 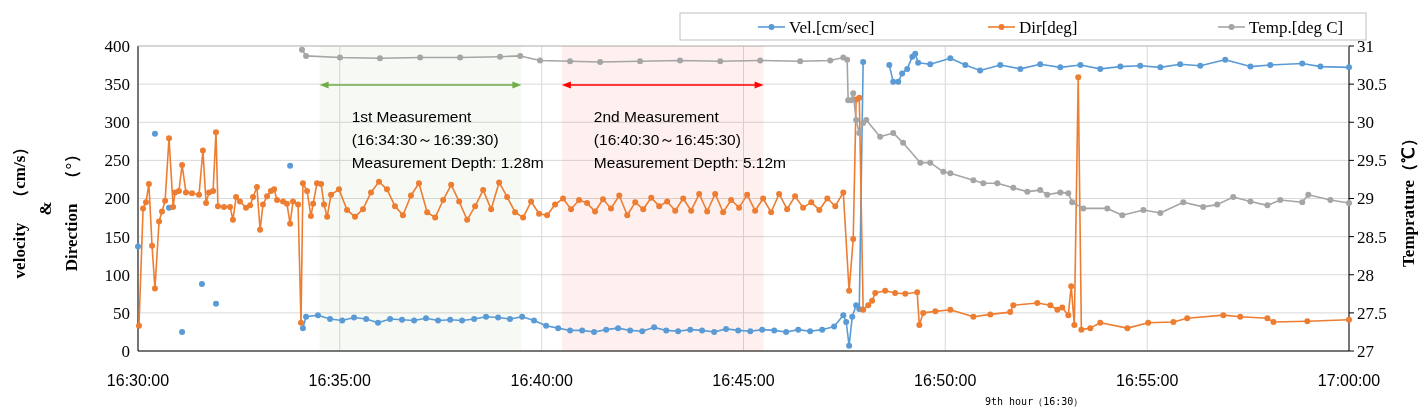 I want to click on x-tick-label: 16:40:00, so click(x=541, y=380).